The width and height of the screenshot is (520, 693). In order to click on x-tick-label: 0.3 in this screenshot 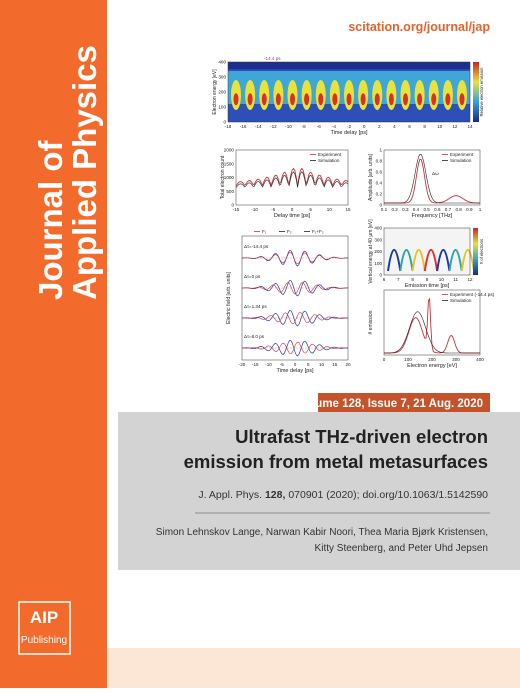, I will do `click(405, 209)`.